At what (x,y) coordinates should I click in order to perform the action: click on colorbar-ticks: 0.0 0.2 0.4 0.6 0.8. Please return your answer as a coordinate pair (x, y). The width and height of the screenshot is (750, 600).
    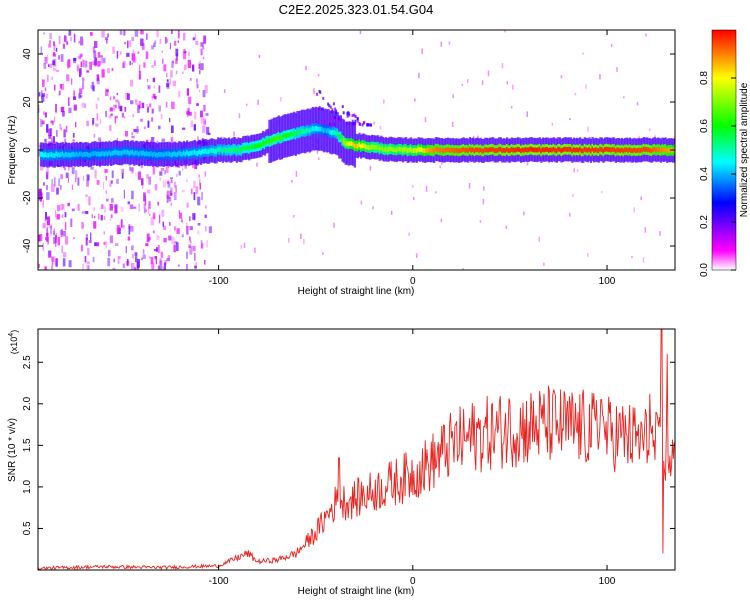
    Looking at the image, I should click on (717, 174).